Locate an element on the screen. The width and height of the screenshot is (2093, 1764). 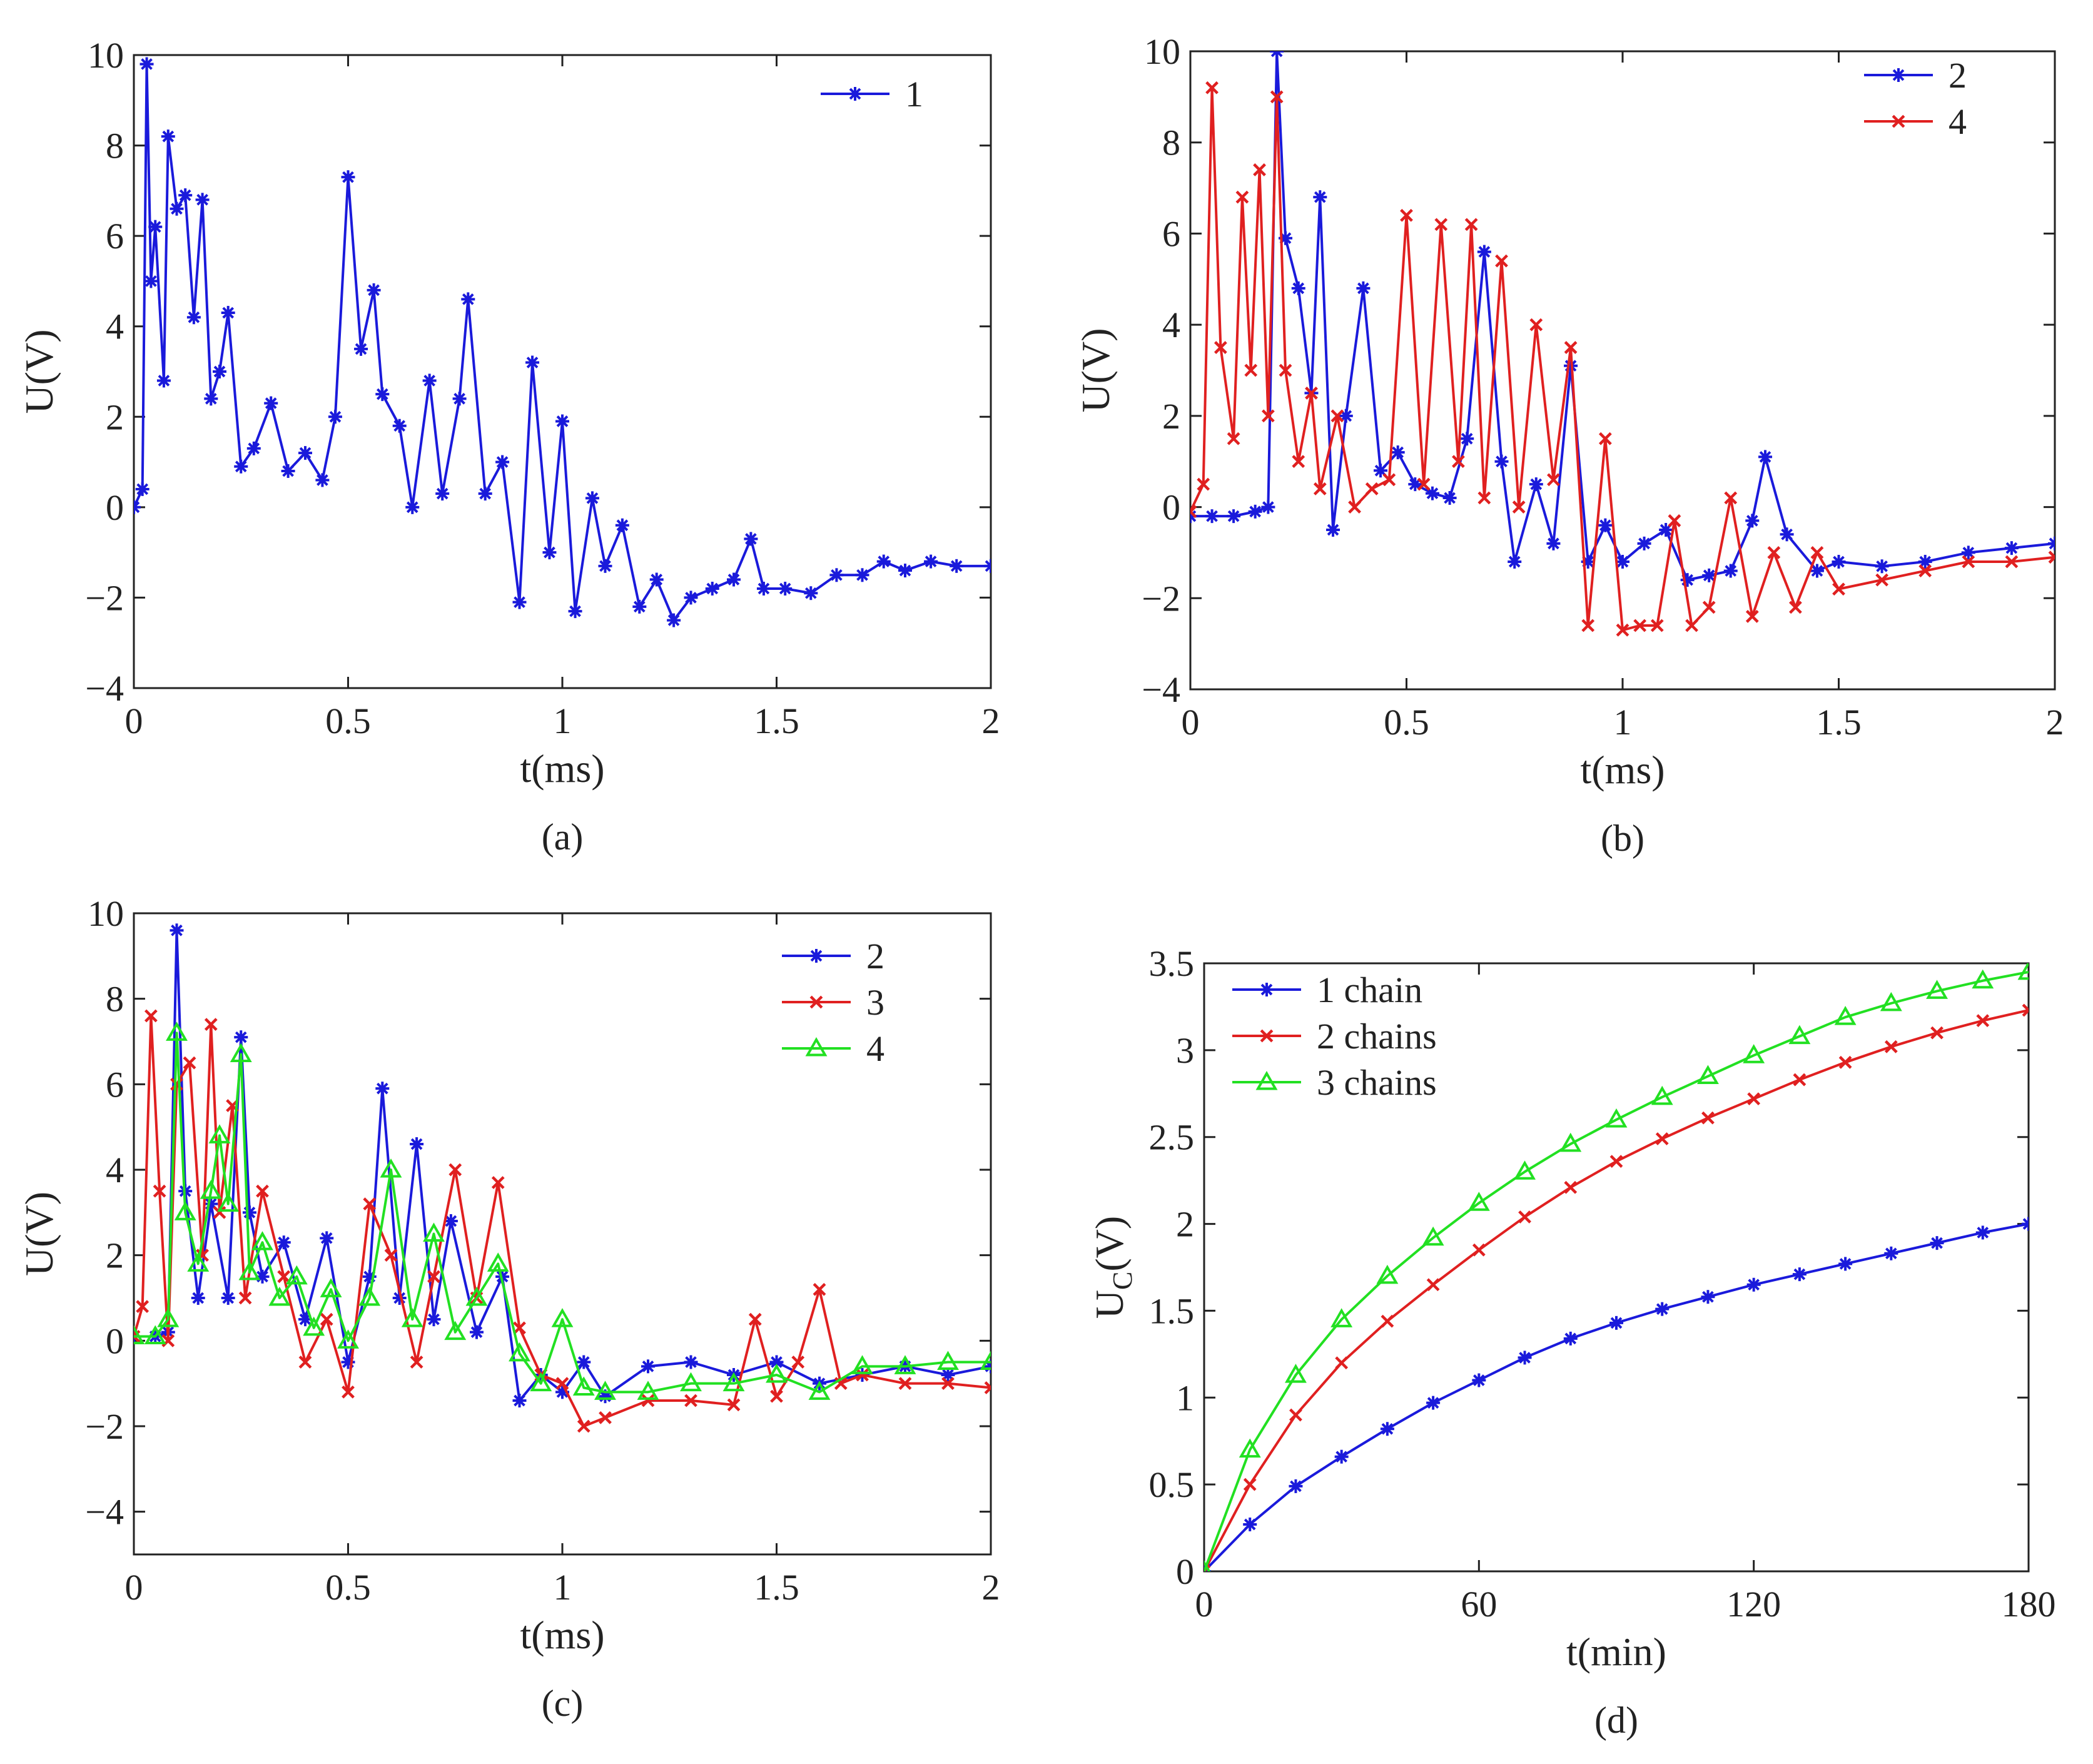
legend-label: 2 is located at coordinates (1958, 75).